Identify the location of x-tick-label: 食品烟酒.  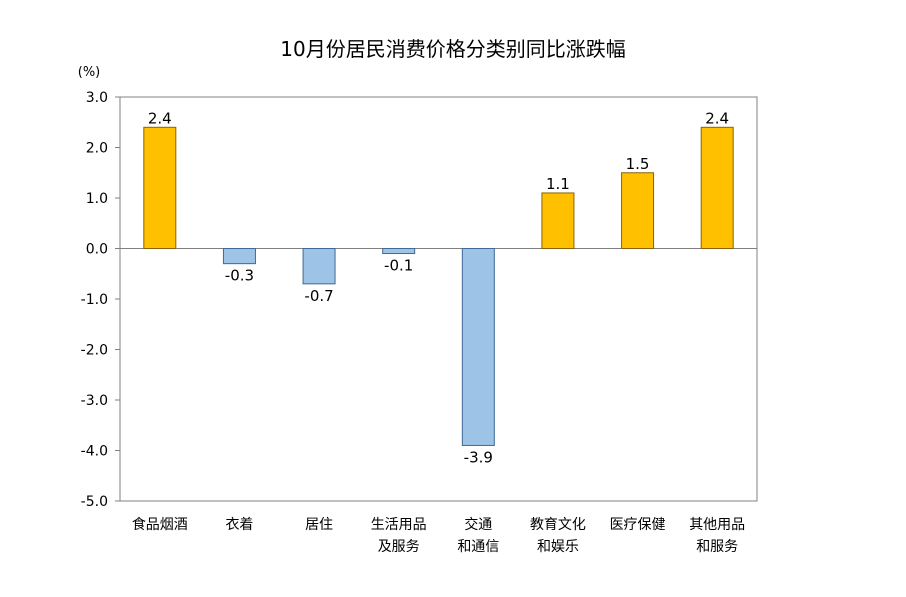
(160, 524).